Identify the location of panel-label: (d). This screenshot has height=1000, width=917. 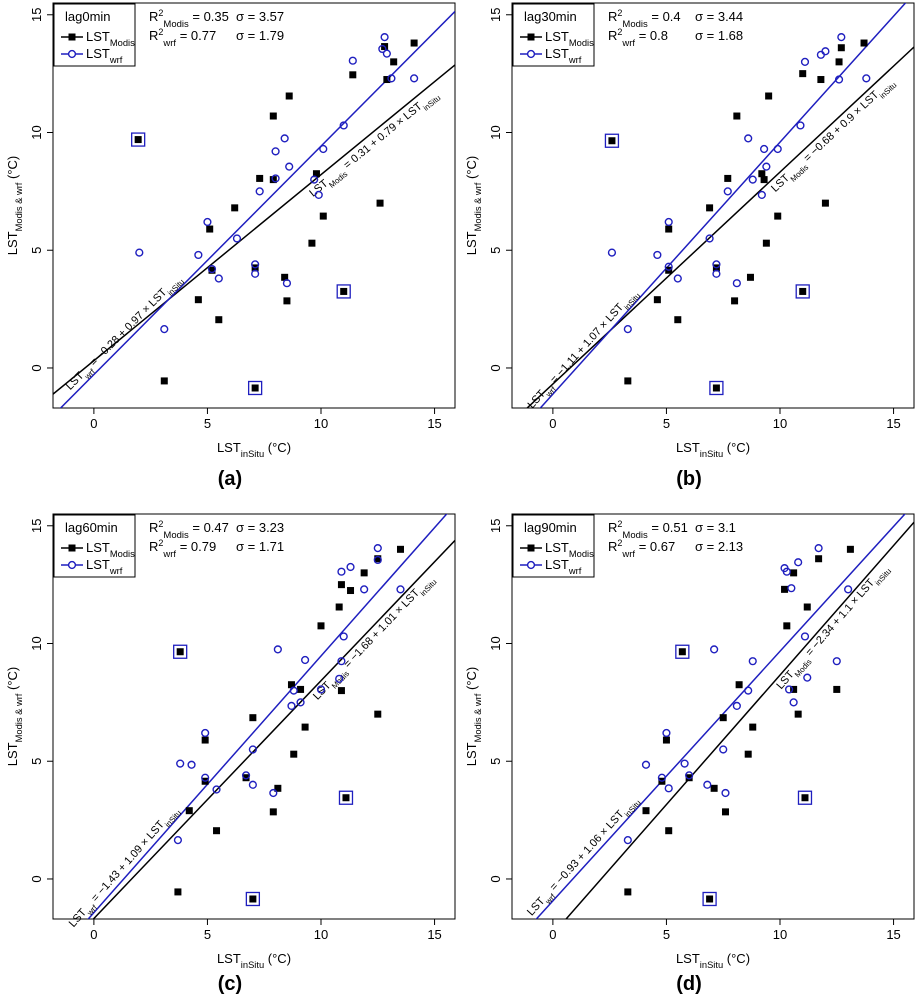
(689, 984).